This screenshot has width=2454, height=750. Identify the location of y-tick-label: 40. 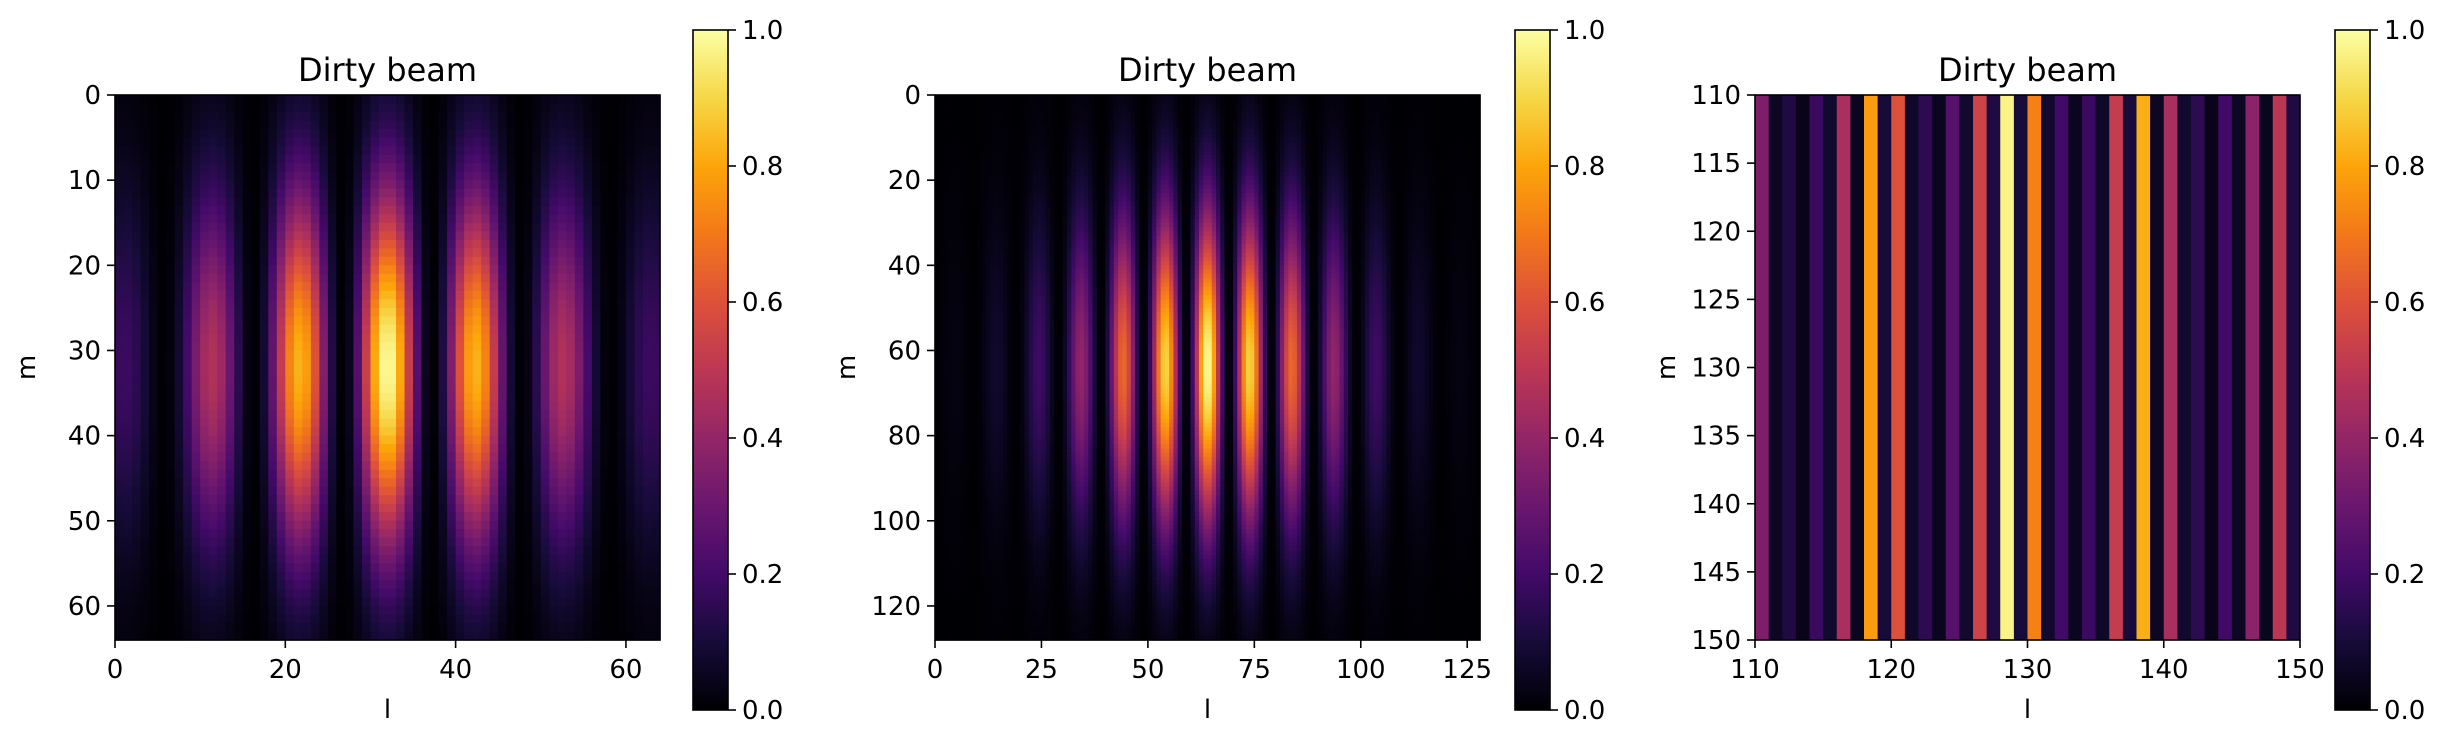
(84, 437).